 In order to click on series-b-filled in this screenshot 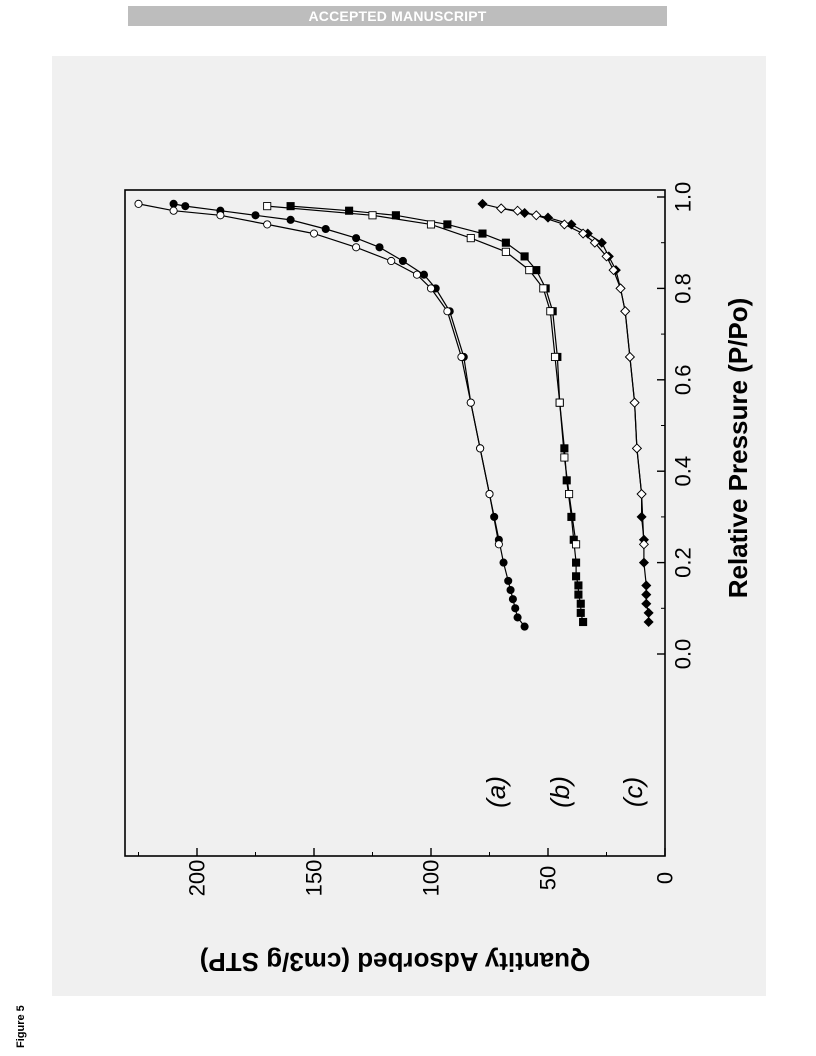, I will do `click(437, 414)`.